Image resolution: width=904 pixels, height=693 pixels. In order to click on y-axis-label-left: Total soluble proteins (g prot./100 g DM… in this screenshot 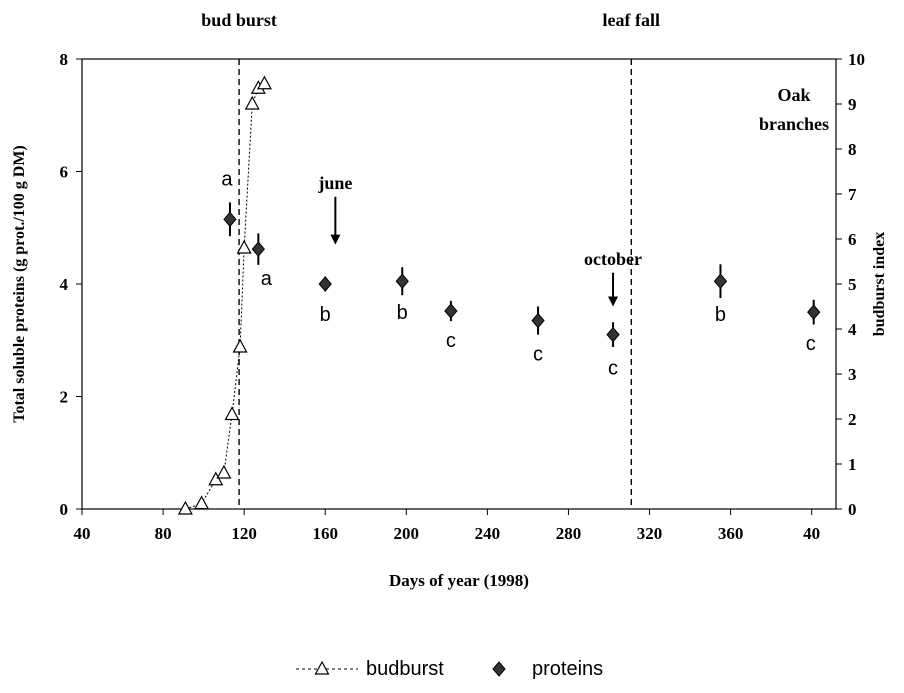, I will do `click(19, 284)`.